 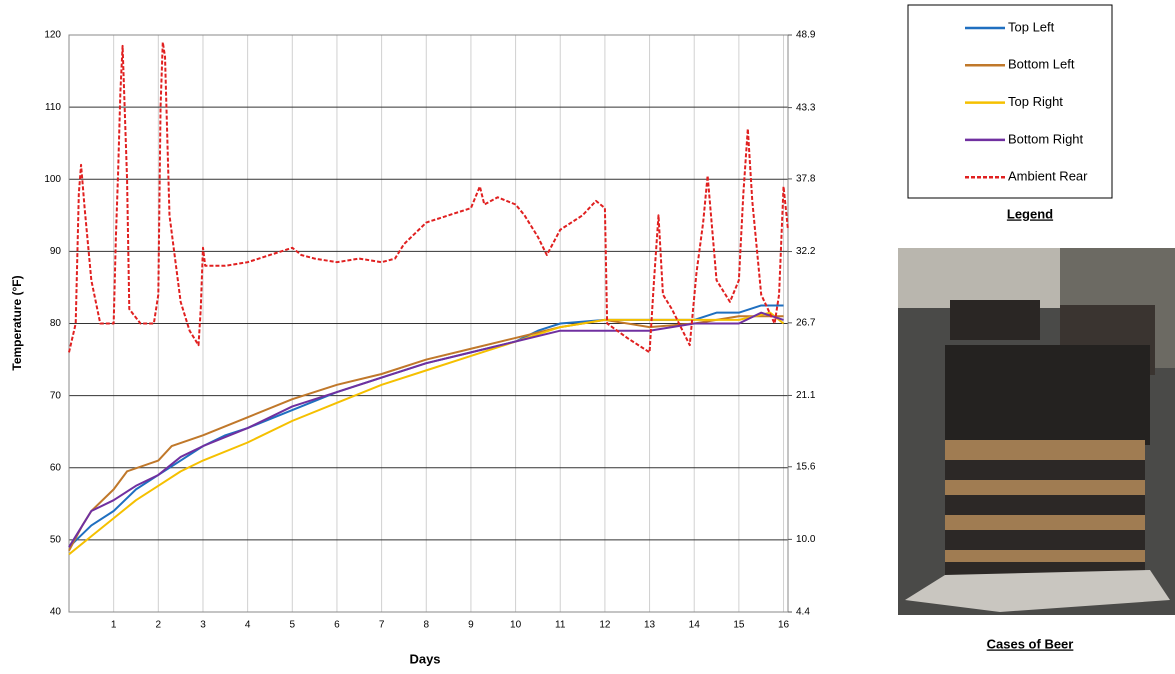 What do you see at coordinates (806, 251) in the screenshot?
I see `y2-tick-label: 32.2` at bounding box center [806, 251].